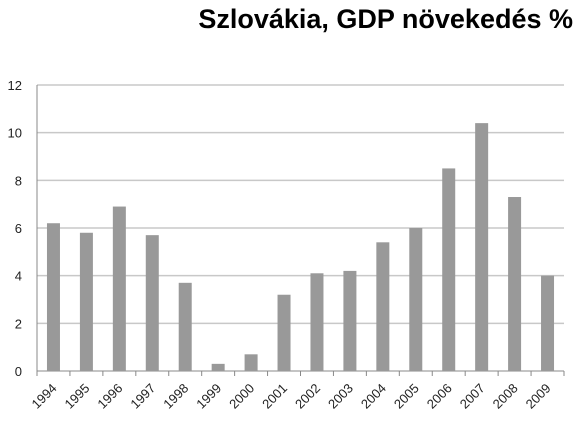 This screenshot has height=441, width=581. Describe the element at coordinates (218, 367) in the screenshot. I see `bar-1999` at that location.